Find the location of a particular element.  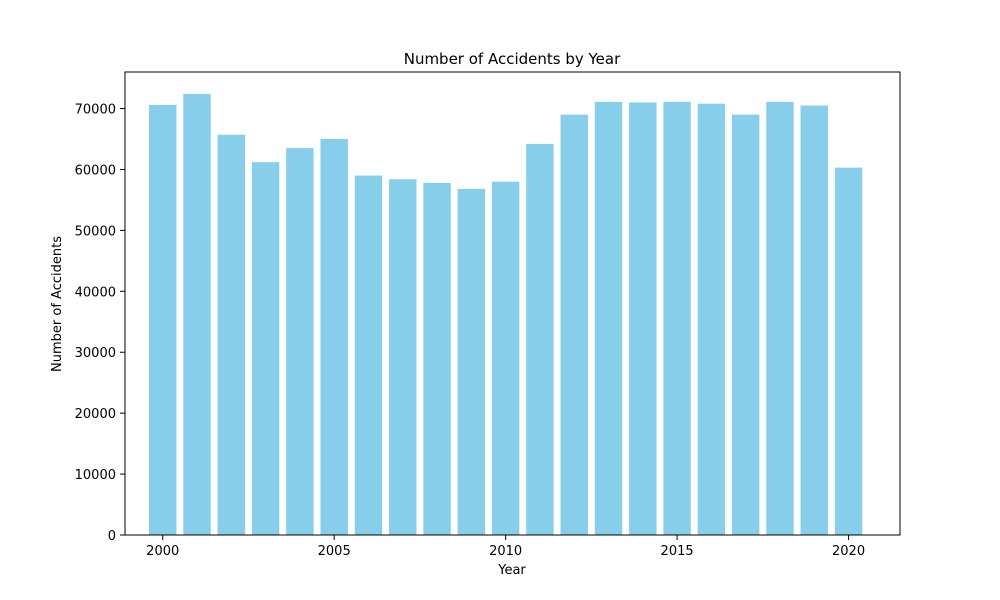

x-tick-label: 2020 is located at coordinates (848, 551).